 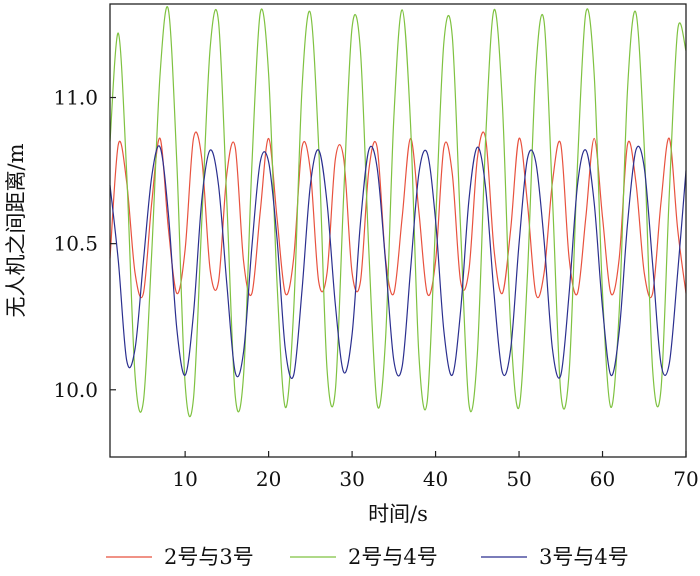 I want to click on legend: 2号与3号 2号与4号 3号与4号, so click(x=367, y=557).